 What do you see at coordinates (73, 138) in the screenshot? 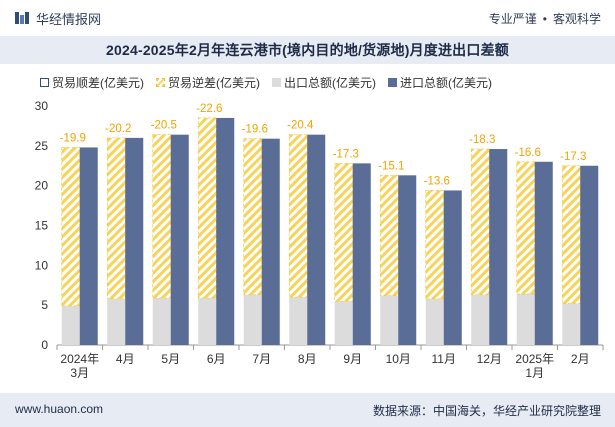
I see `deficit-data-label: -19.9` at bounding box center [73, 138].